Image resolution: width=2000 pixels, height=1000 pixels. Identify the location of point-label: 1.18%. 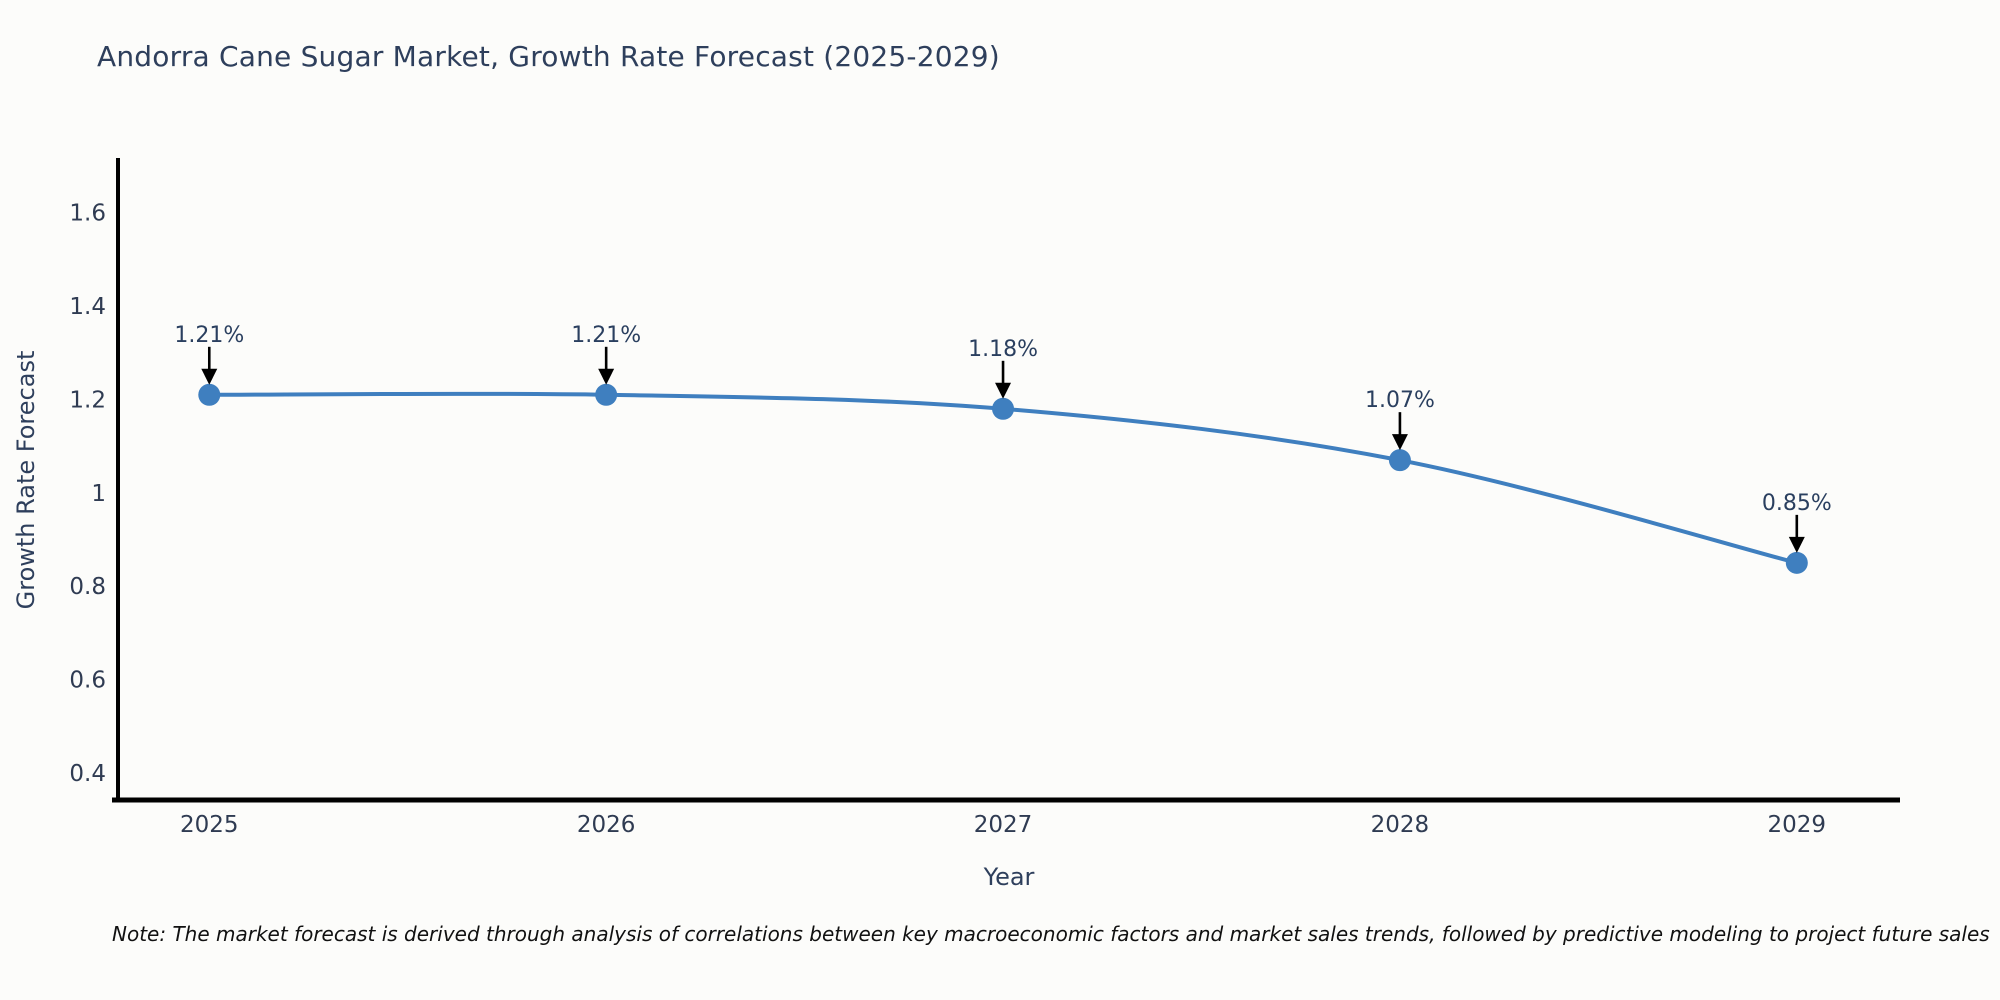
(1003, 349).